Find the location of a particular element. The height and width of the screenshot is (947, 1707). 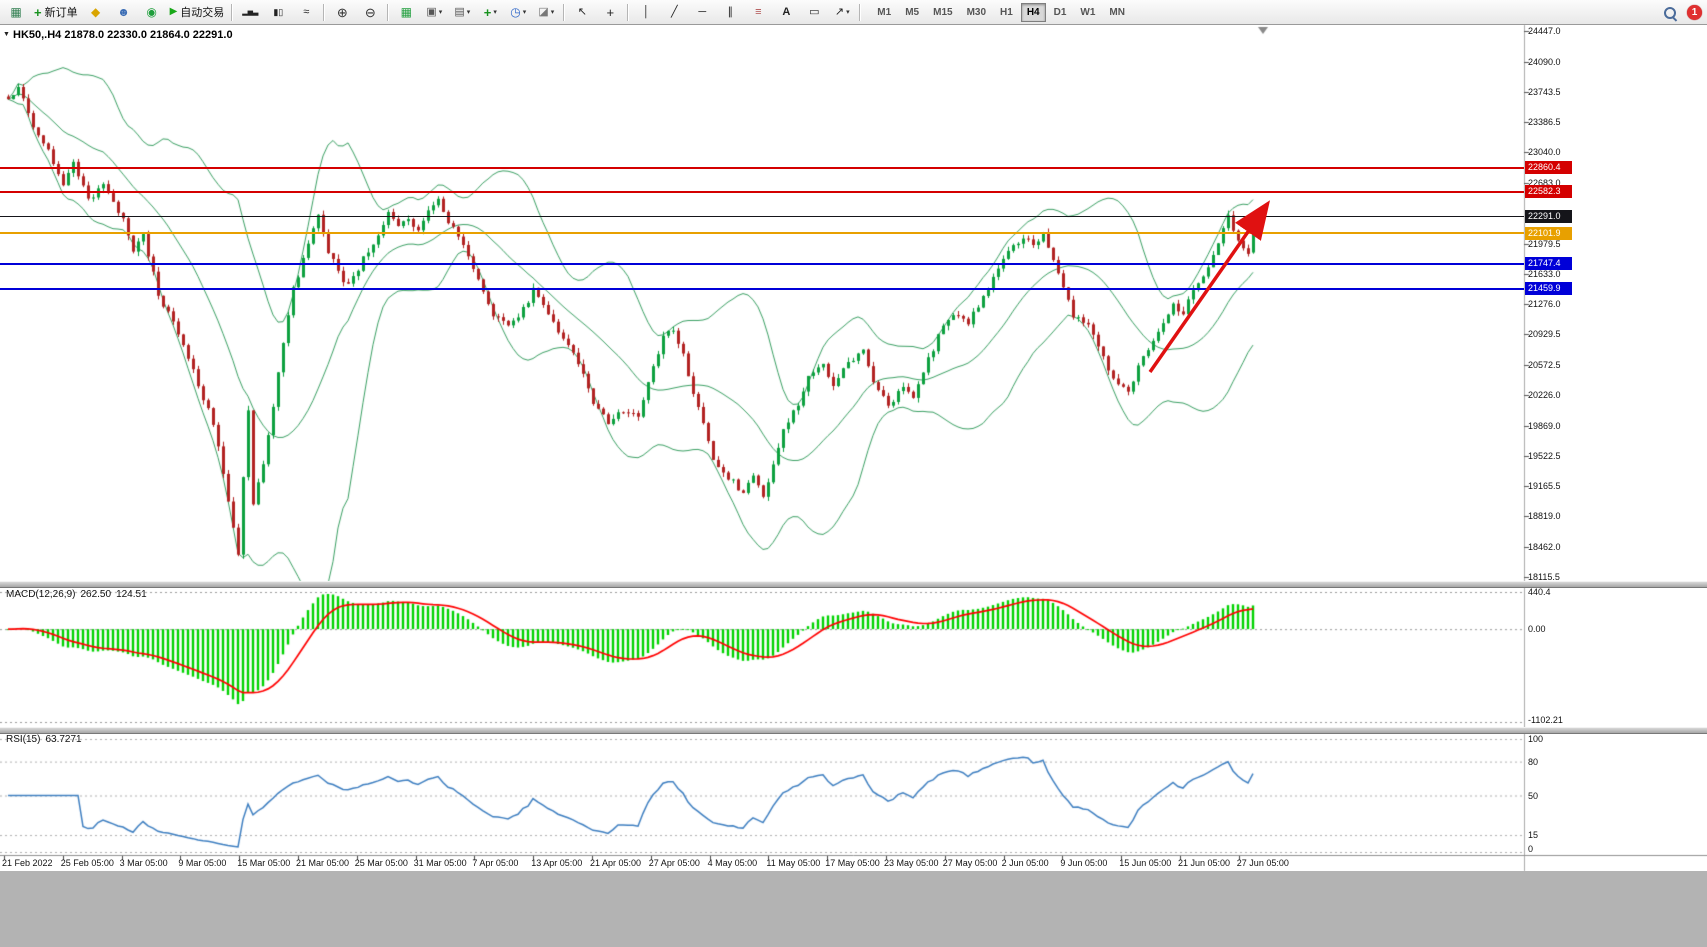

time-axis-label: 27 May 05:00 is located at coordinates (970, 863).